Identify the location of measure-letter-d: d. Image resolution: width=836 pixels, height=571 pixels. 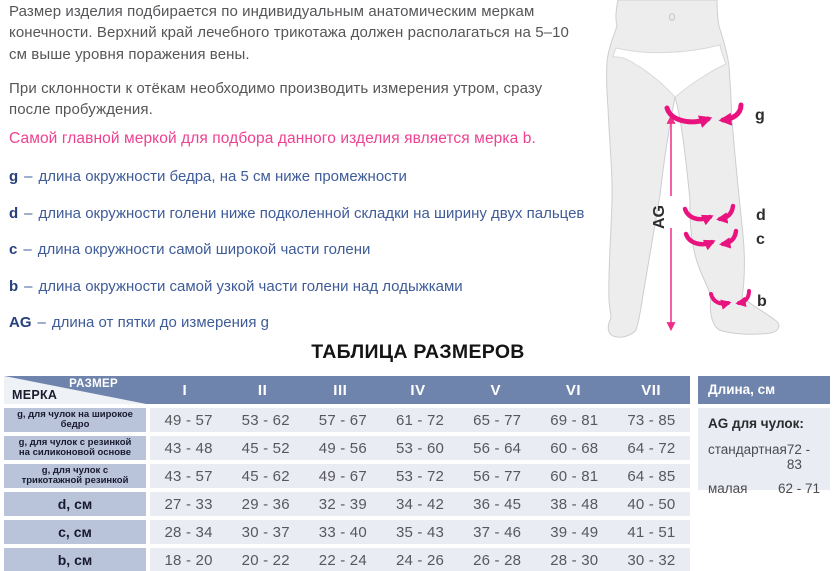
(14, 213).